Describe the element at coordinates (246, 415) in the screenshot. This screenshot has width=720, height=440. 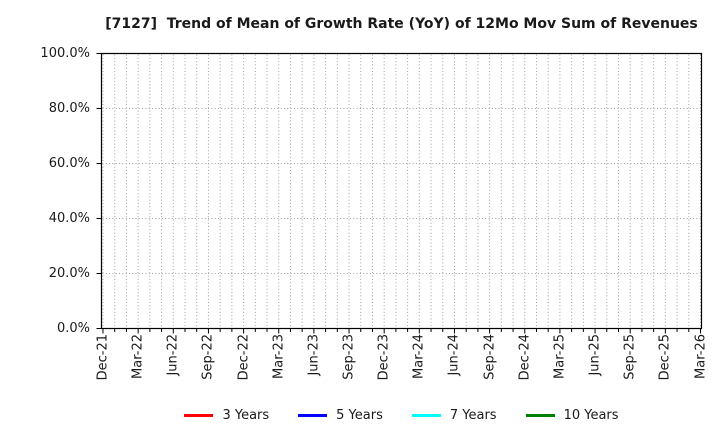
I see `legend-label: 3 Years` at that location.